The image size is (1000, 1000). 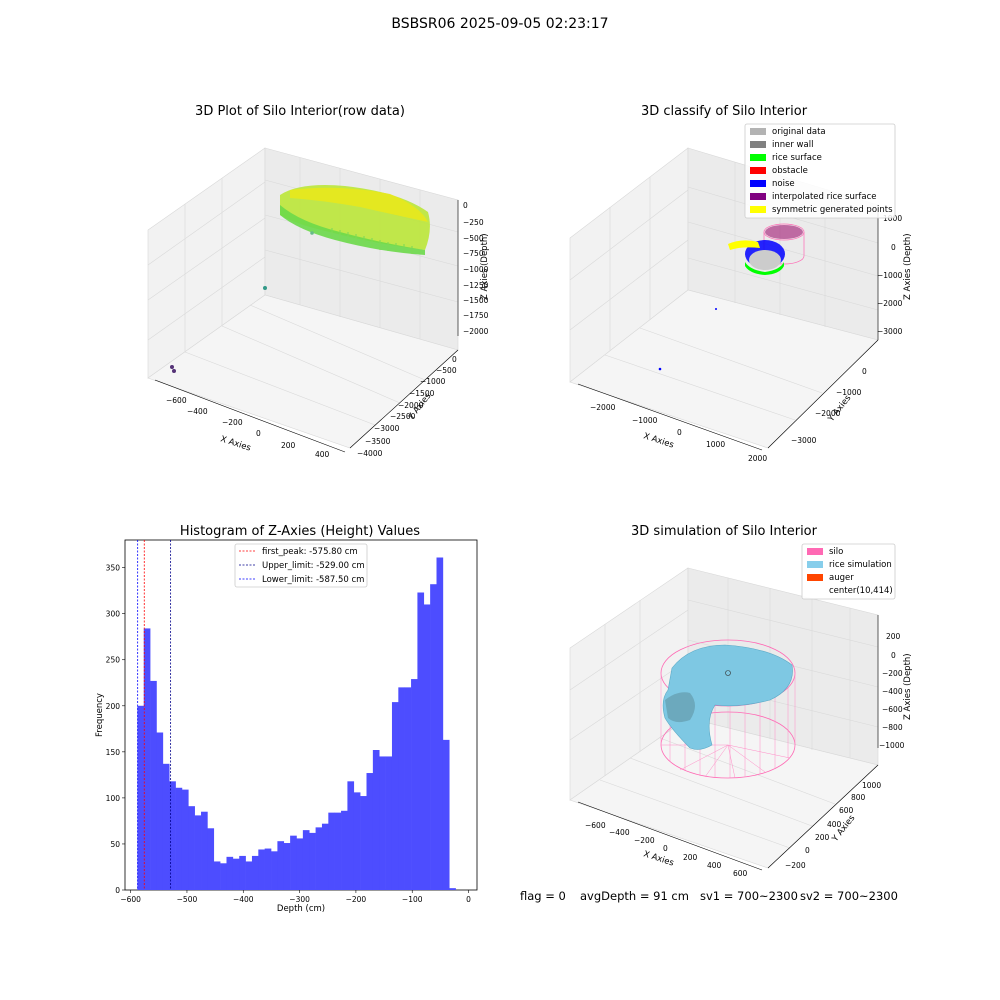 What do you see at coordinates (797, 158) in the screenshot?
I see `legend-label-rice-surface: rice surface` at bounding box center [797, 158].